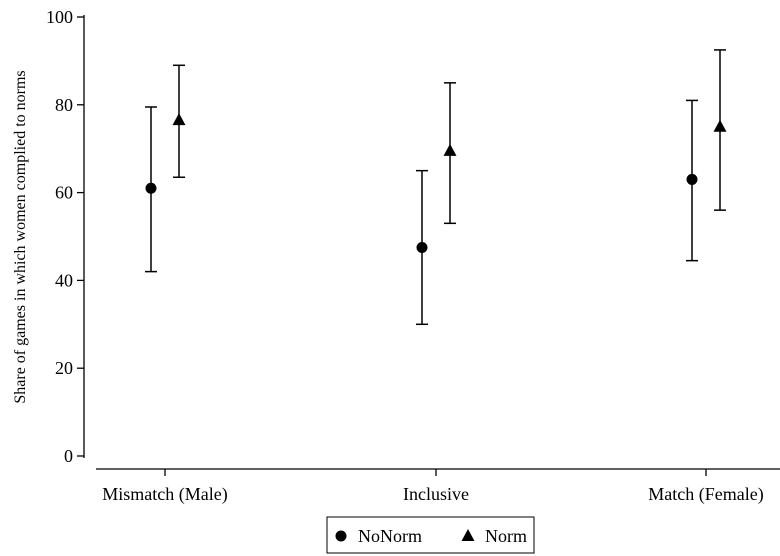 The image size is (780, 556). I want to click on legend-marker-circle, so click(341, 536).